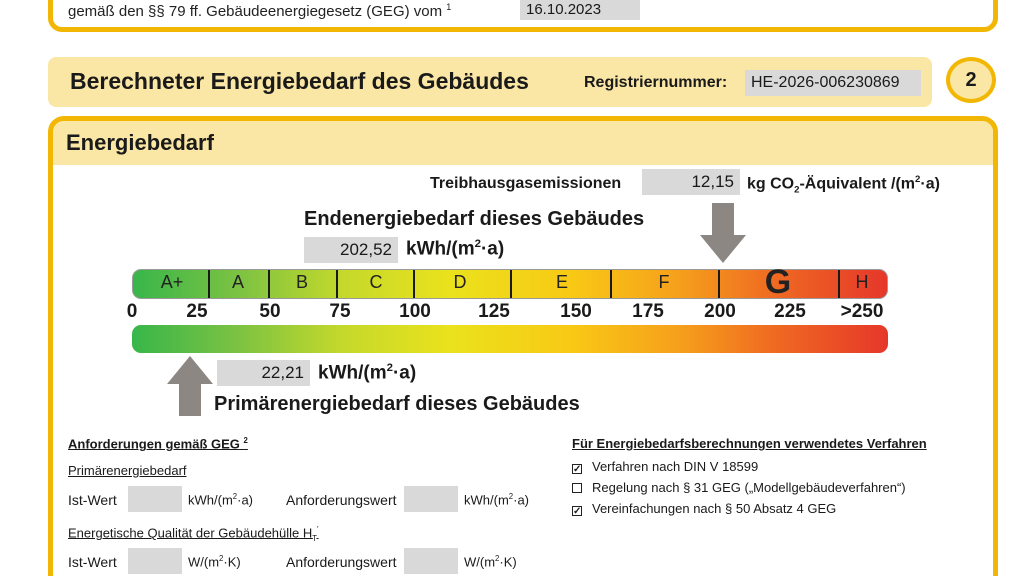 The image size is (1024, 576). I want to click on scale-tick: 150, so click(576, 311).